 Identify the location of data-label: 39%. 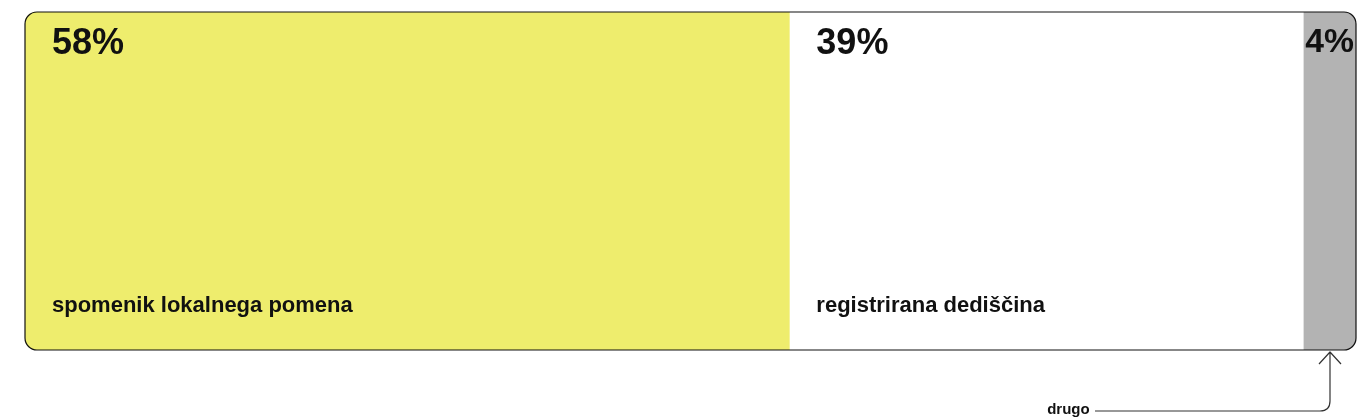
(852, 41).